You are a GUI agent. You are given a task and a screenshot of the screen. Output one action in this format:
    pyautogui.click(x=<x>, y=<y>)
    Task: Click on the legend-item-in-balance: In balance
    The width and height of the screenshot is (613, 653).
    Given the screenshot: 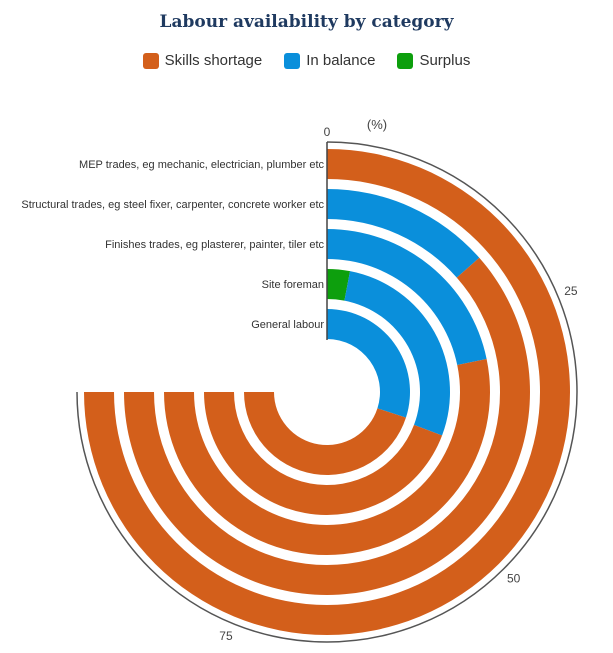 What is the action you would take?
    pyautogui.click(x=329, y=60)
    